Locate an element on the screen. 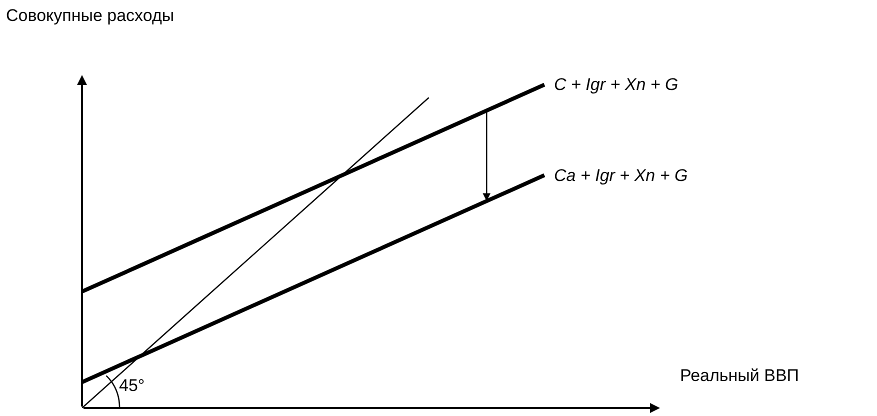 This screenshot has height=416, width=877. series-label: Ca + Igr + Xn + G is located at coordinates (621, 175).